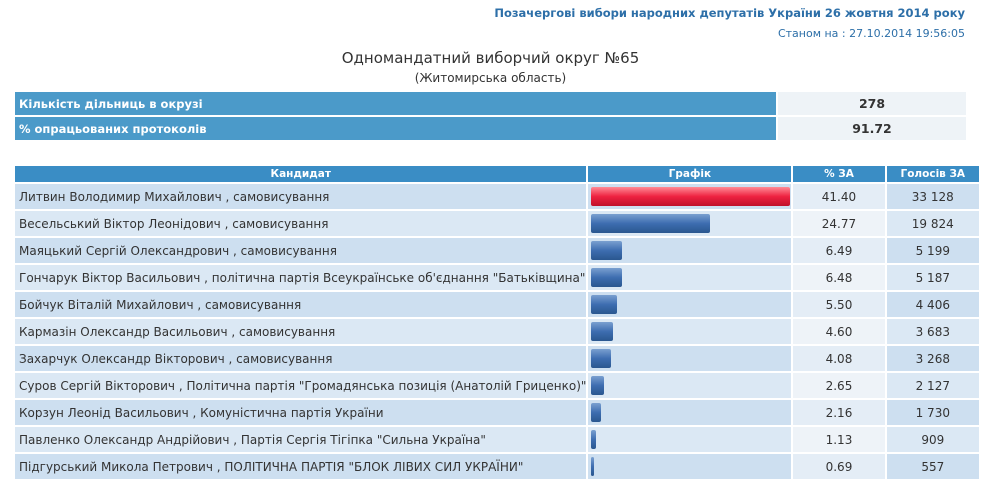 The image size is (981, 498). I want to click on vote-percent: 1.13, so click(839, 439).